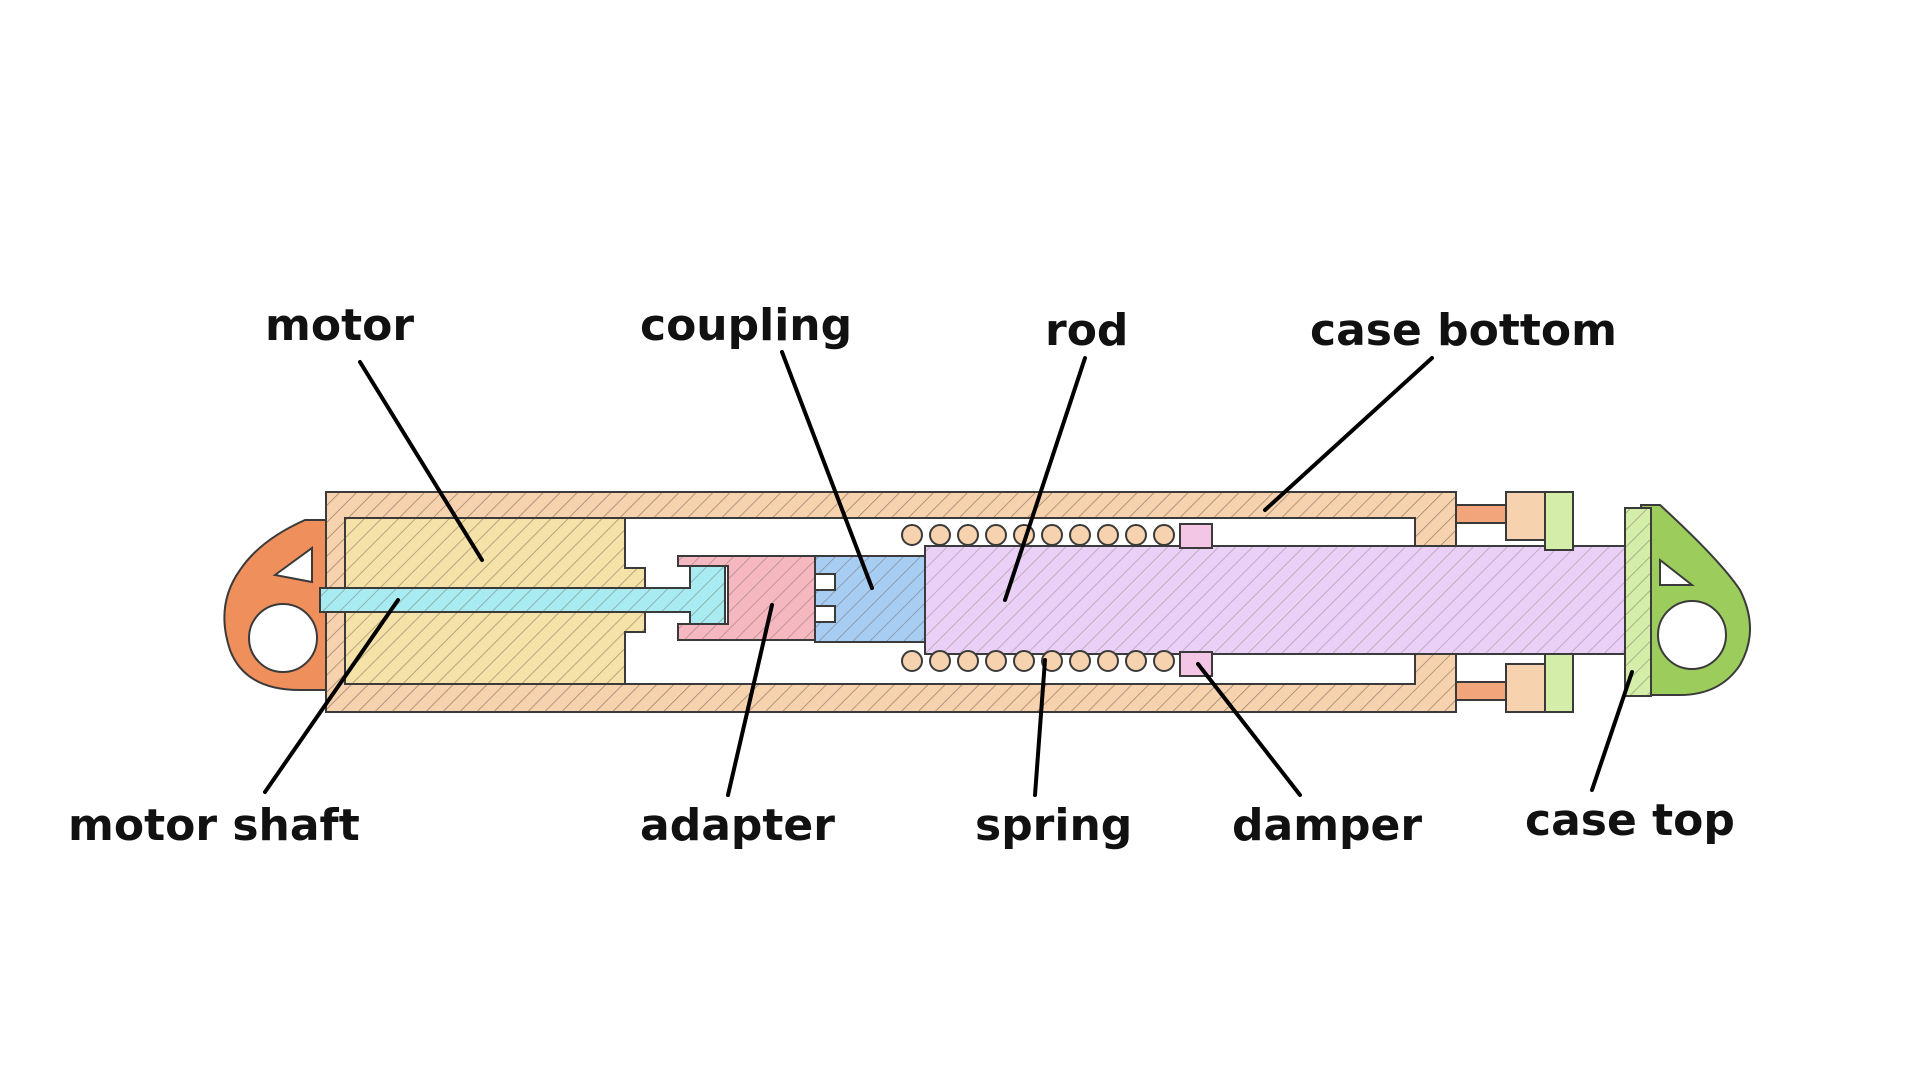 This screenshot has height=1080, width=1920. I want to click on leader-coupling, so click(827, 470).